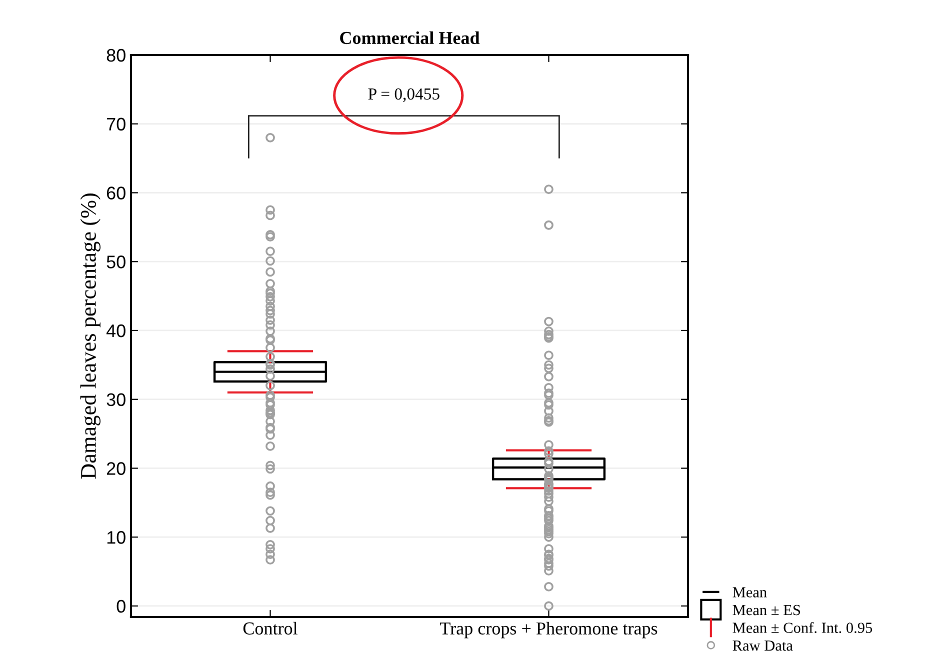 Image resolution: width=932 pixels, height=663 pixels. What do you see at coordinates (116, 468) in the screenshot?
I see `y-tick-label: 20` at bounding box center [116, 468].